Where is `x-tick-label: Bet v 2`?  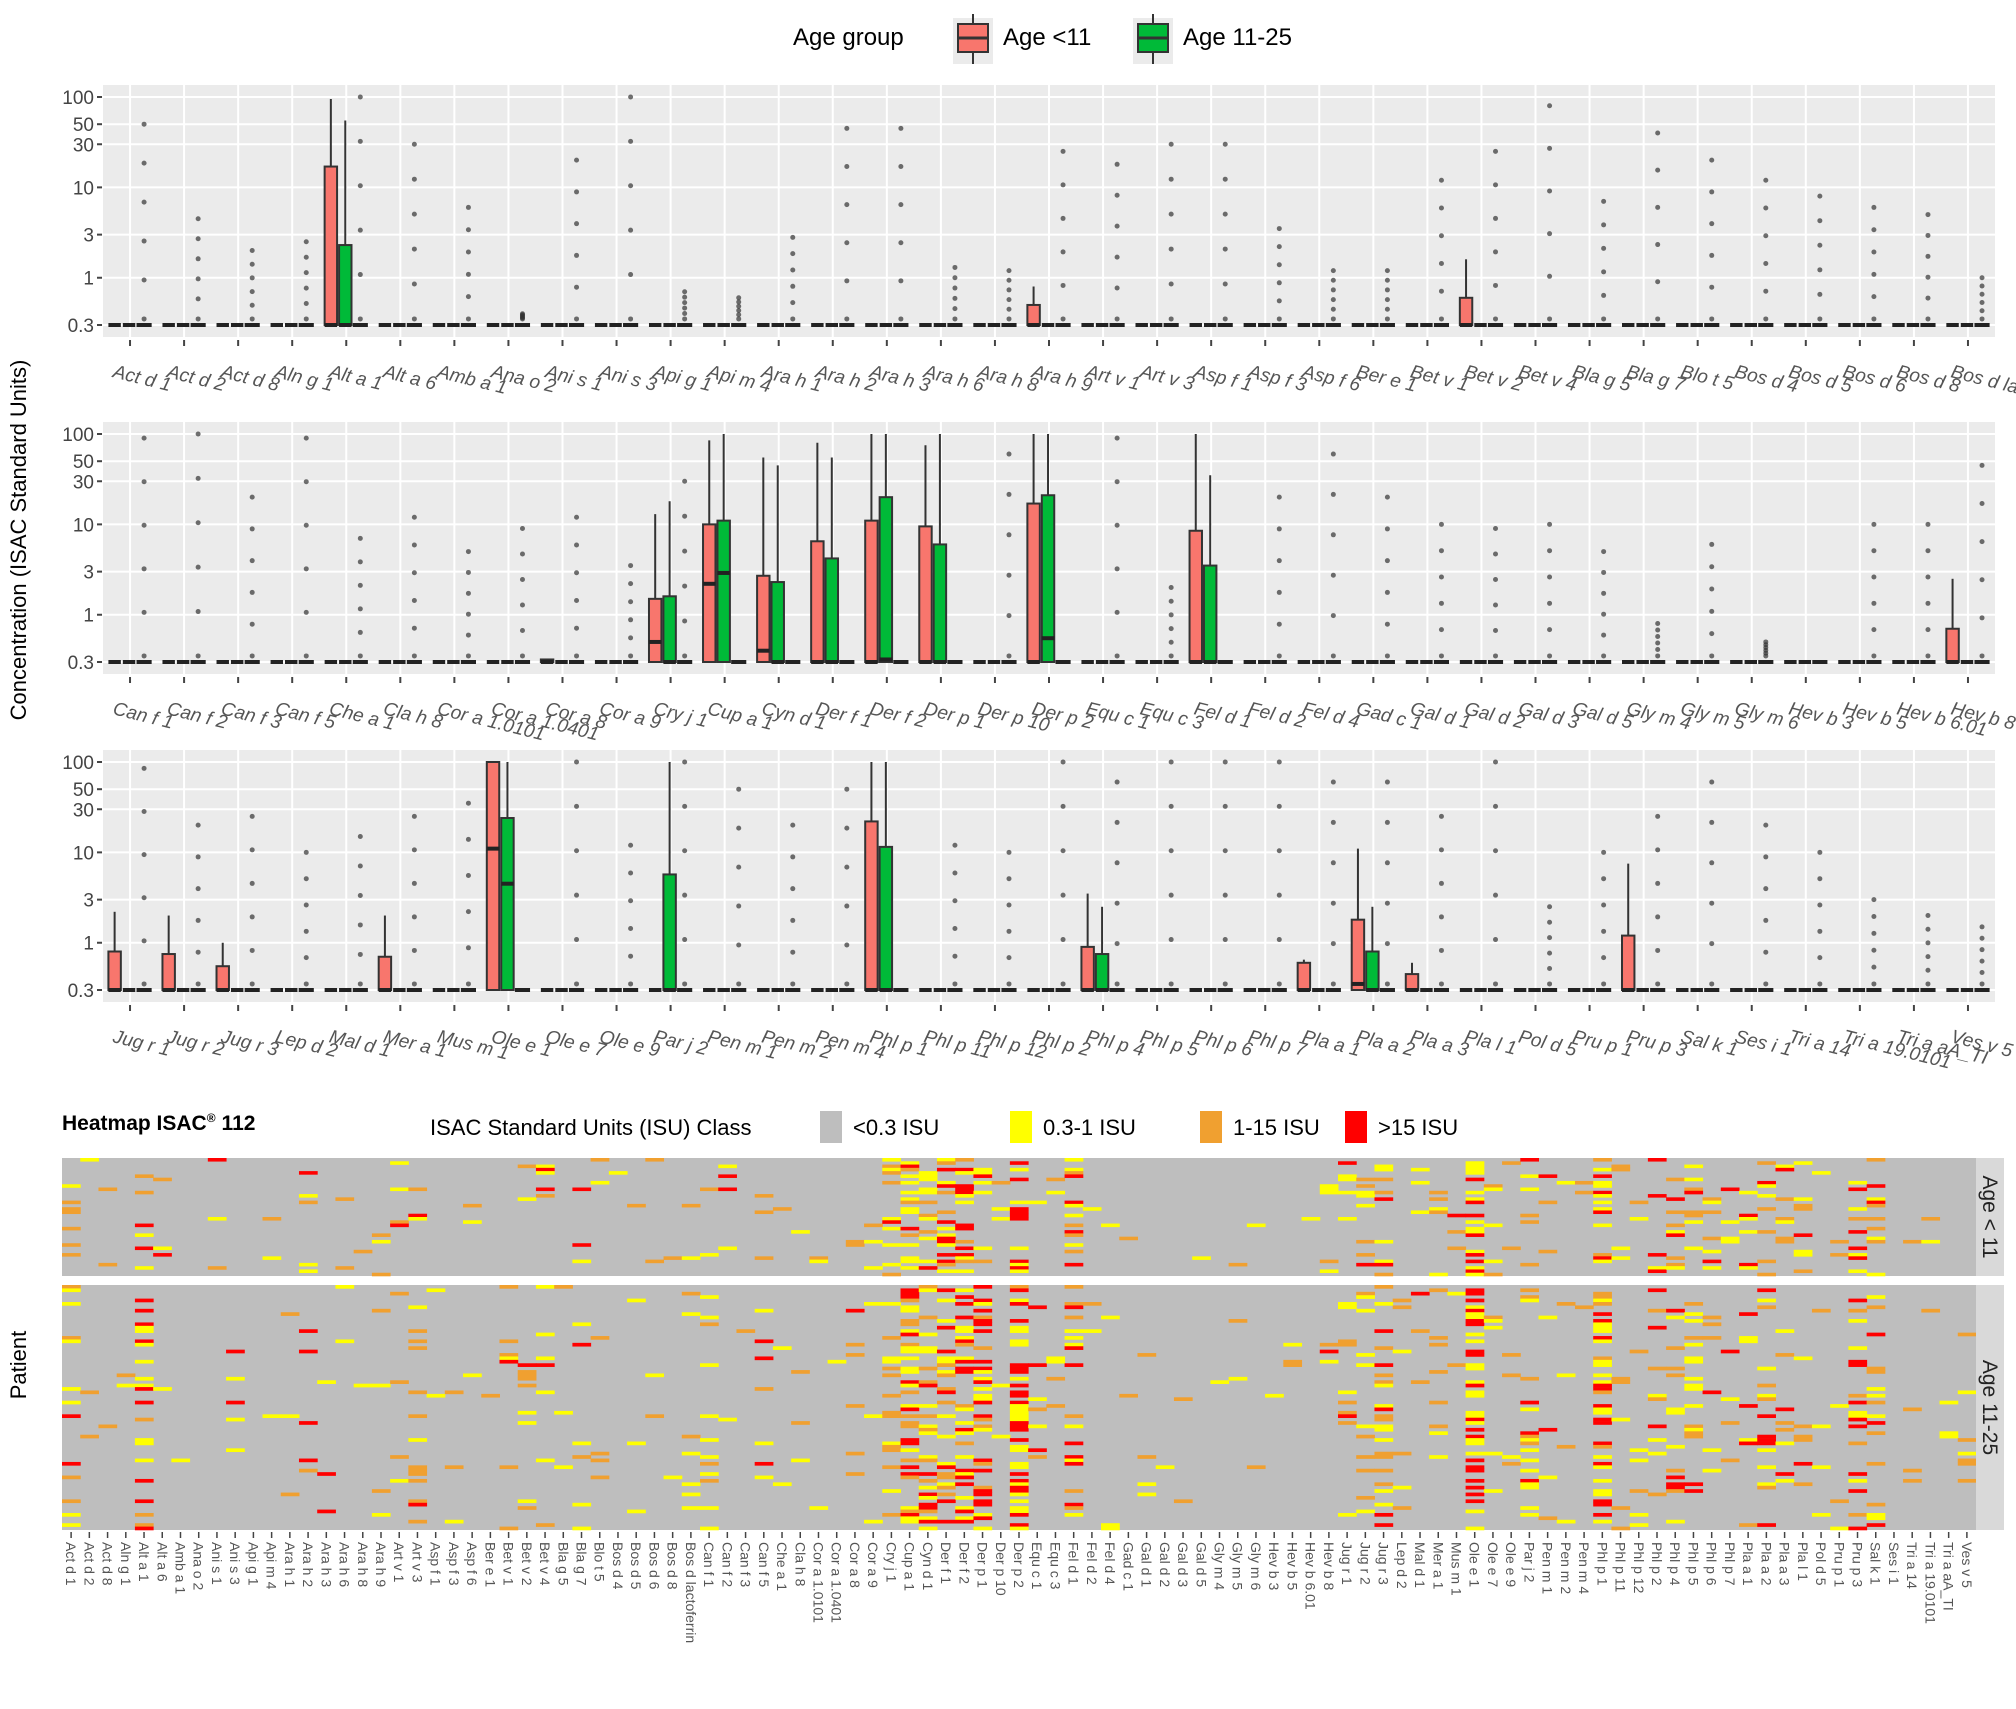
x-tick-label: Bet v 2 is located at coordinates (1493, 378).